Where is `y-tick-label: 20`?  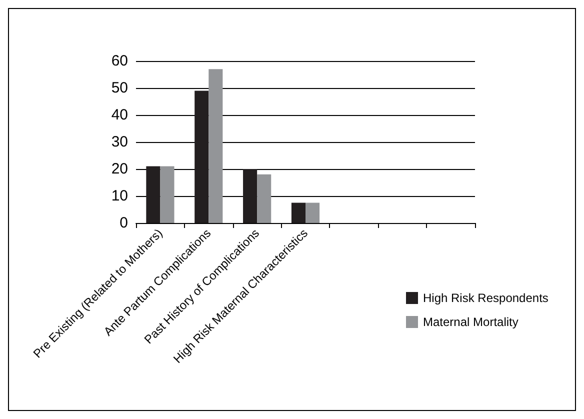 y-tick-label: 20 is located at coordinates (119, 169).